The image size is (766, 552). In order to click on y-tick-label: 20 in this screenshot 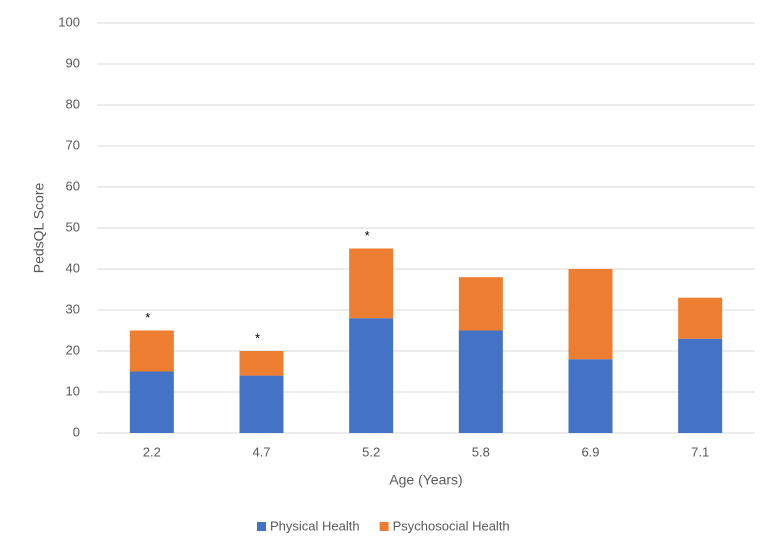, I will do `click(73, 349)`.